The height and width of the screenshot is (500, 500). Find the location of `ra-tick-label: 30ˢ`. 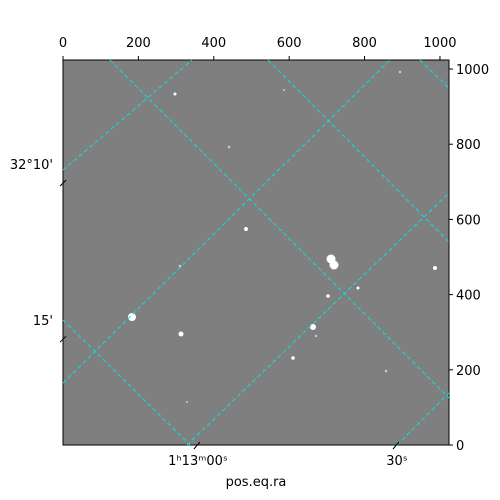

ra-tick-label: 30ˢ is located at coordinates (397, 461).